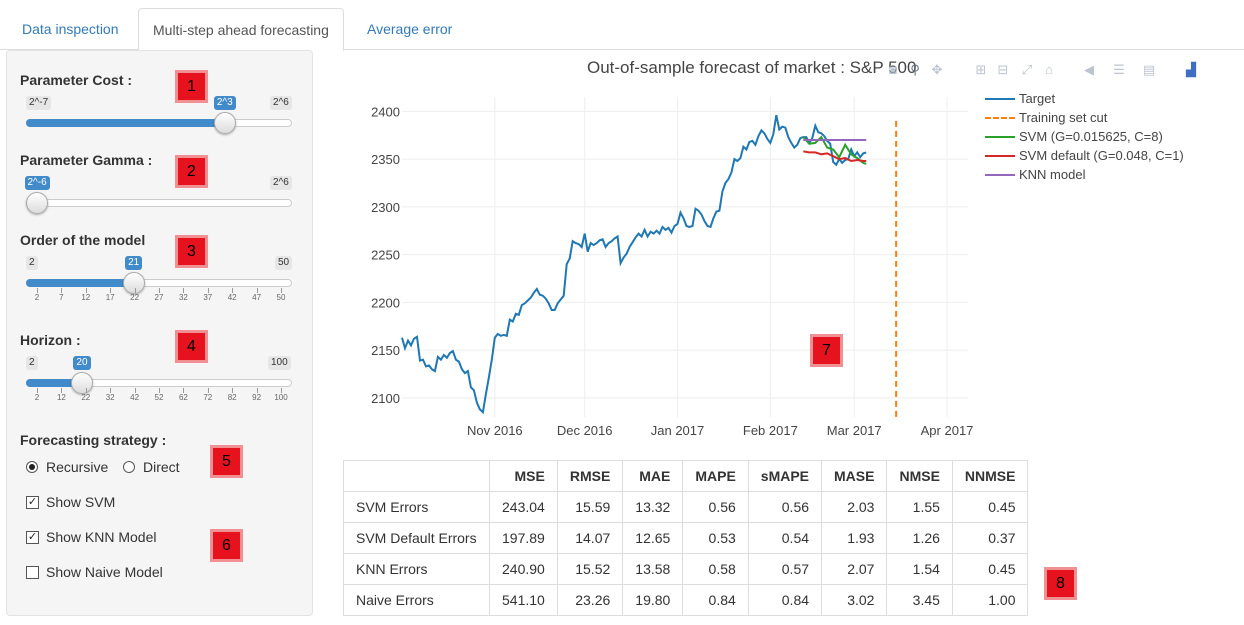  What do you see at coordinates (32, 502) in the screenshot?
I see `show-svm-checkbox: ✓` at bounding box center [32, 502].